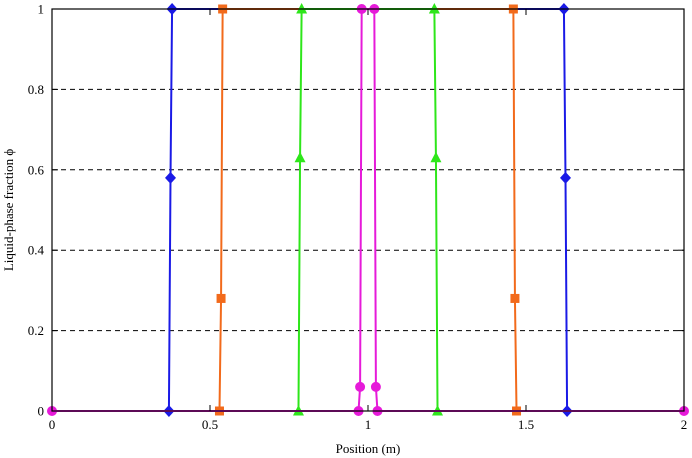 The width and height of the screenshot is (692, 458). What do you see at coordinates (368, 448) in the screenshot?
I see `x-axis-label: Position (m)` at bounding box center [368, 448].